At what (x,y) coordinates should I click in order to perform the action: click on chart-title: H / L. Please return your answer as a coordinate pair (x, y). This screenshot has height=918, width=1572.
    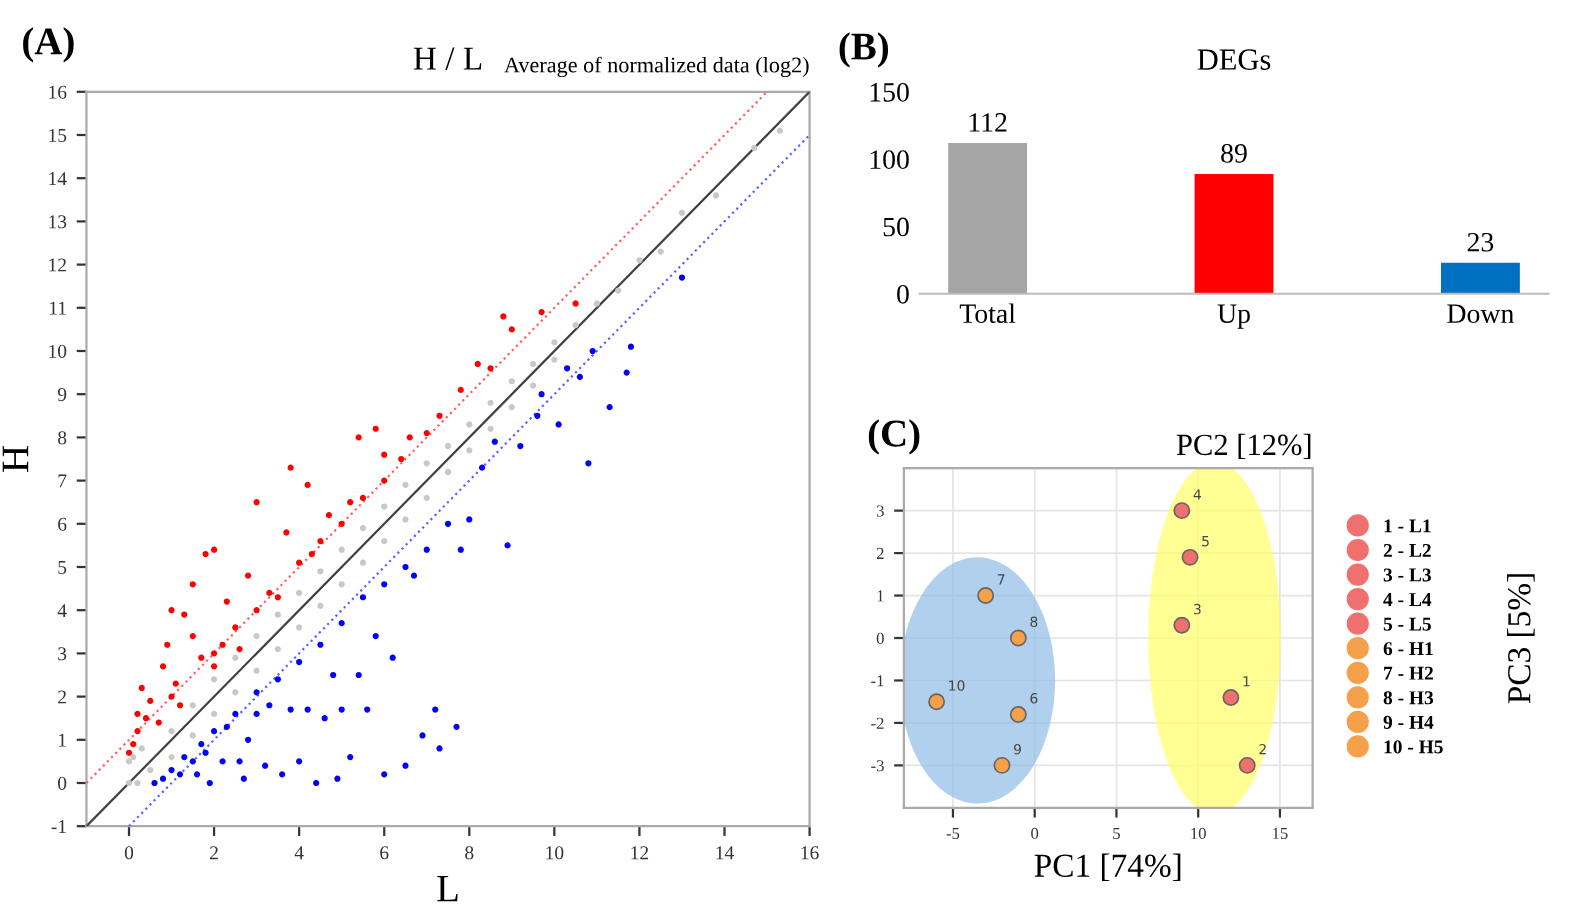
    Looking at the image, I should click on (447, 58).